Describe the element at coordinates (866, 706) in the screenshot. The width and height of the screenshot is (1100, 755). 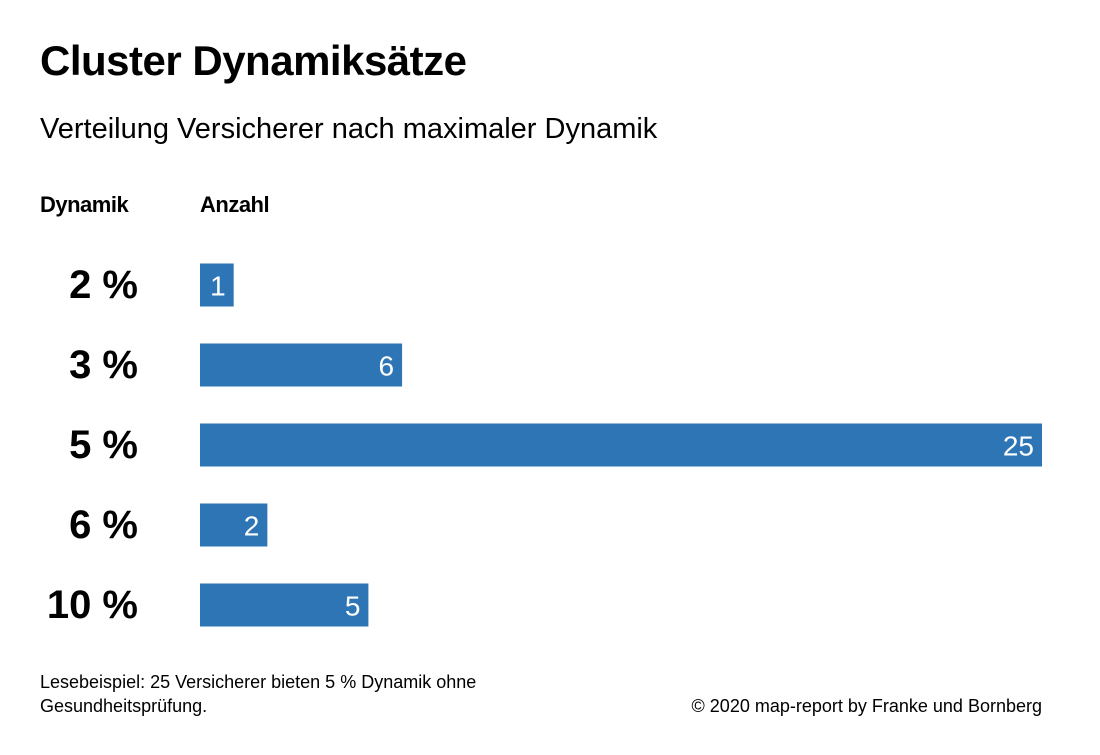
I see `copyright-notice: © 2020 map-report by Franke und Bornberg` at that location.